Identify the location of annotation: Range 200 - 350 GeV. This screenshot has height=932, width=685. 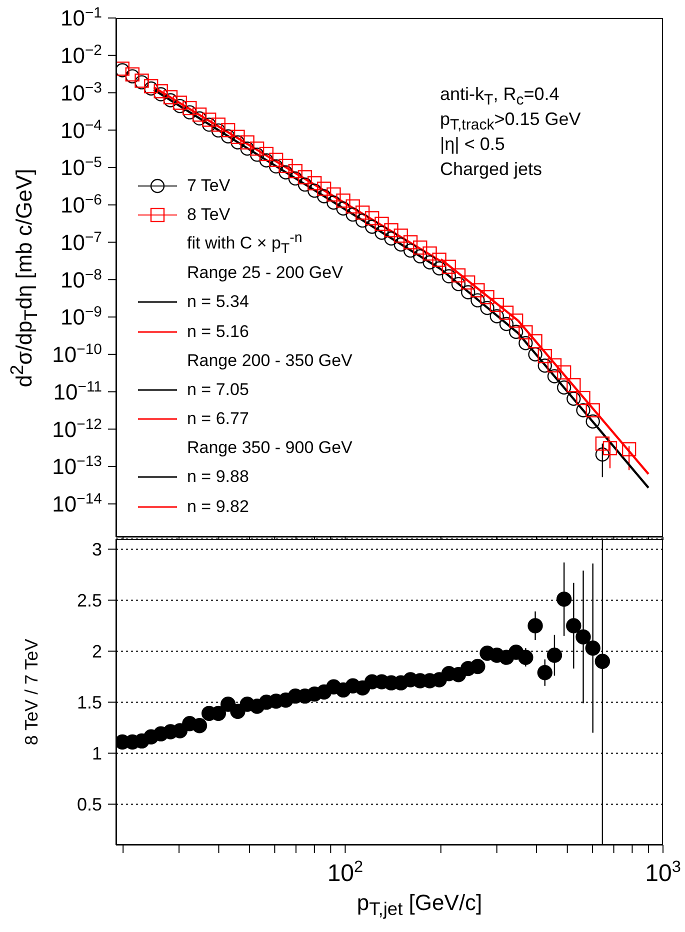
(269, 360).